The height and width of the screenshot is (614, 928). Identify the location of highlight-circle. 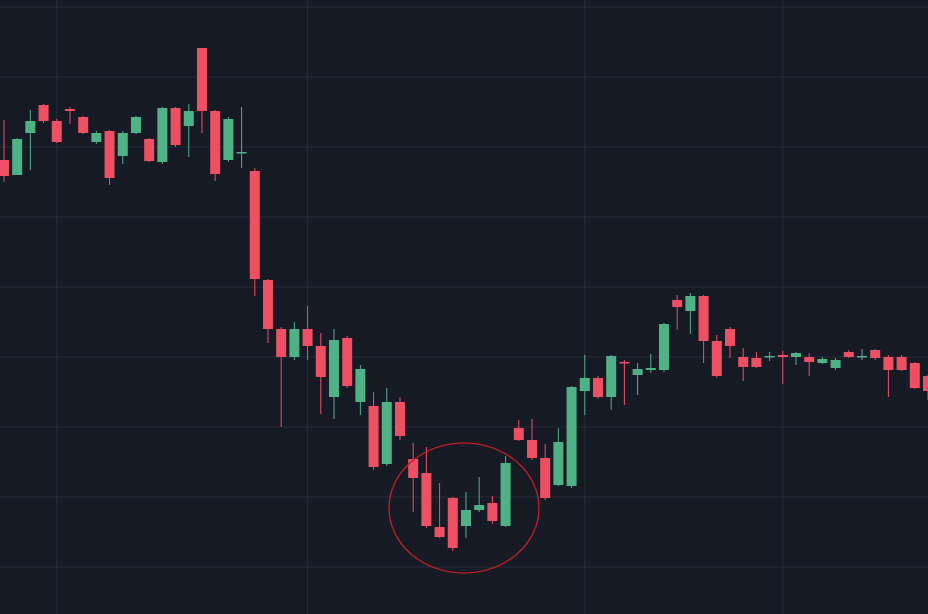
(464, 508).